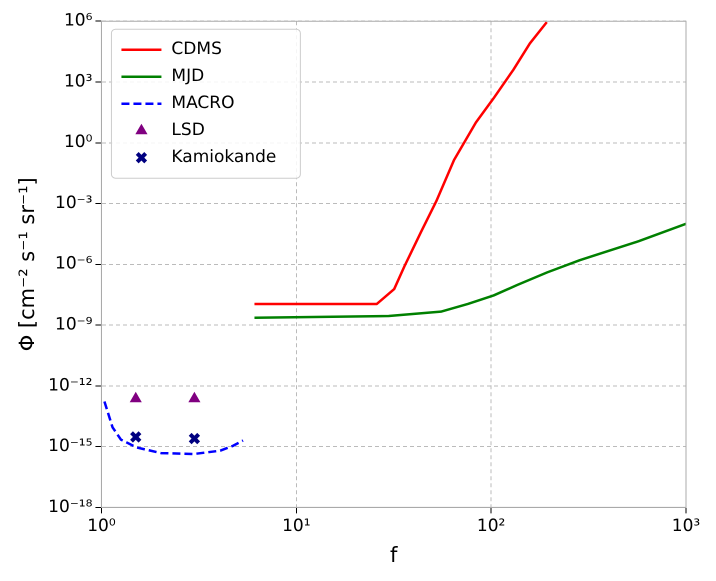 This screenshot has height=581, width=716. Describe the element at coordinates (70, 506) in the screenshot. I see `y-tick-label: 10⁻¹⁸` at that location.